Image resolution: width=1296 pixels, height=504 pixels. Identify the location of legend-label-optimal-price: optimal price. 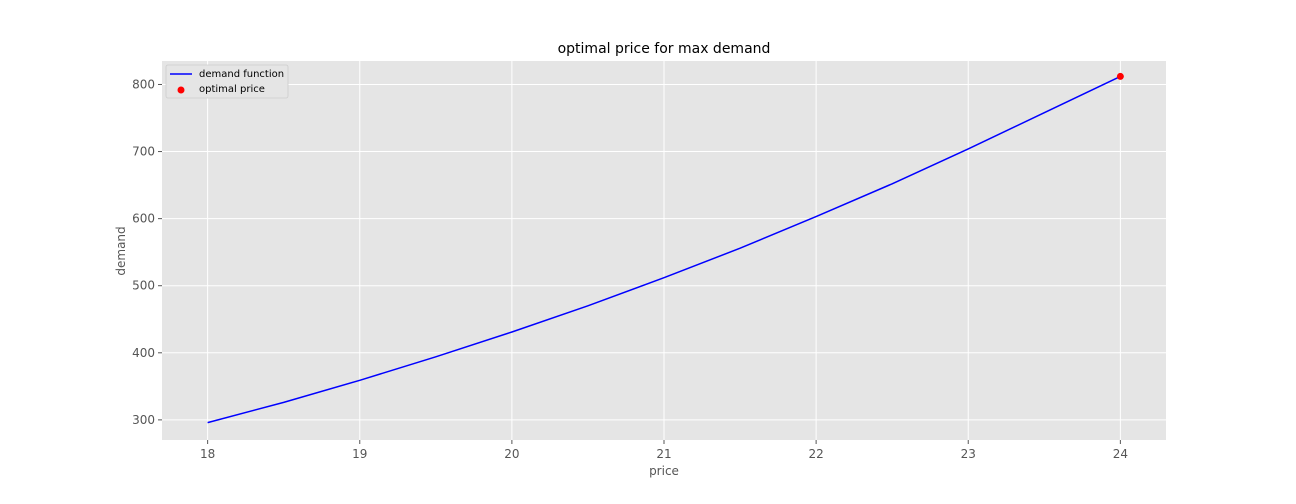
(232, 89).